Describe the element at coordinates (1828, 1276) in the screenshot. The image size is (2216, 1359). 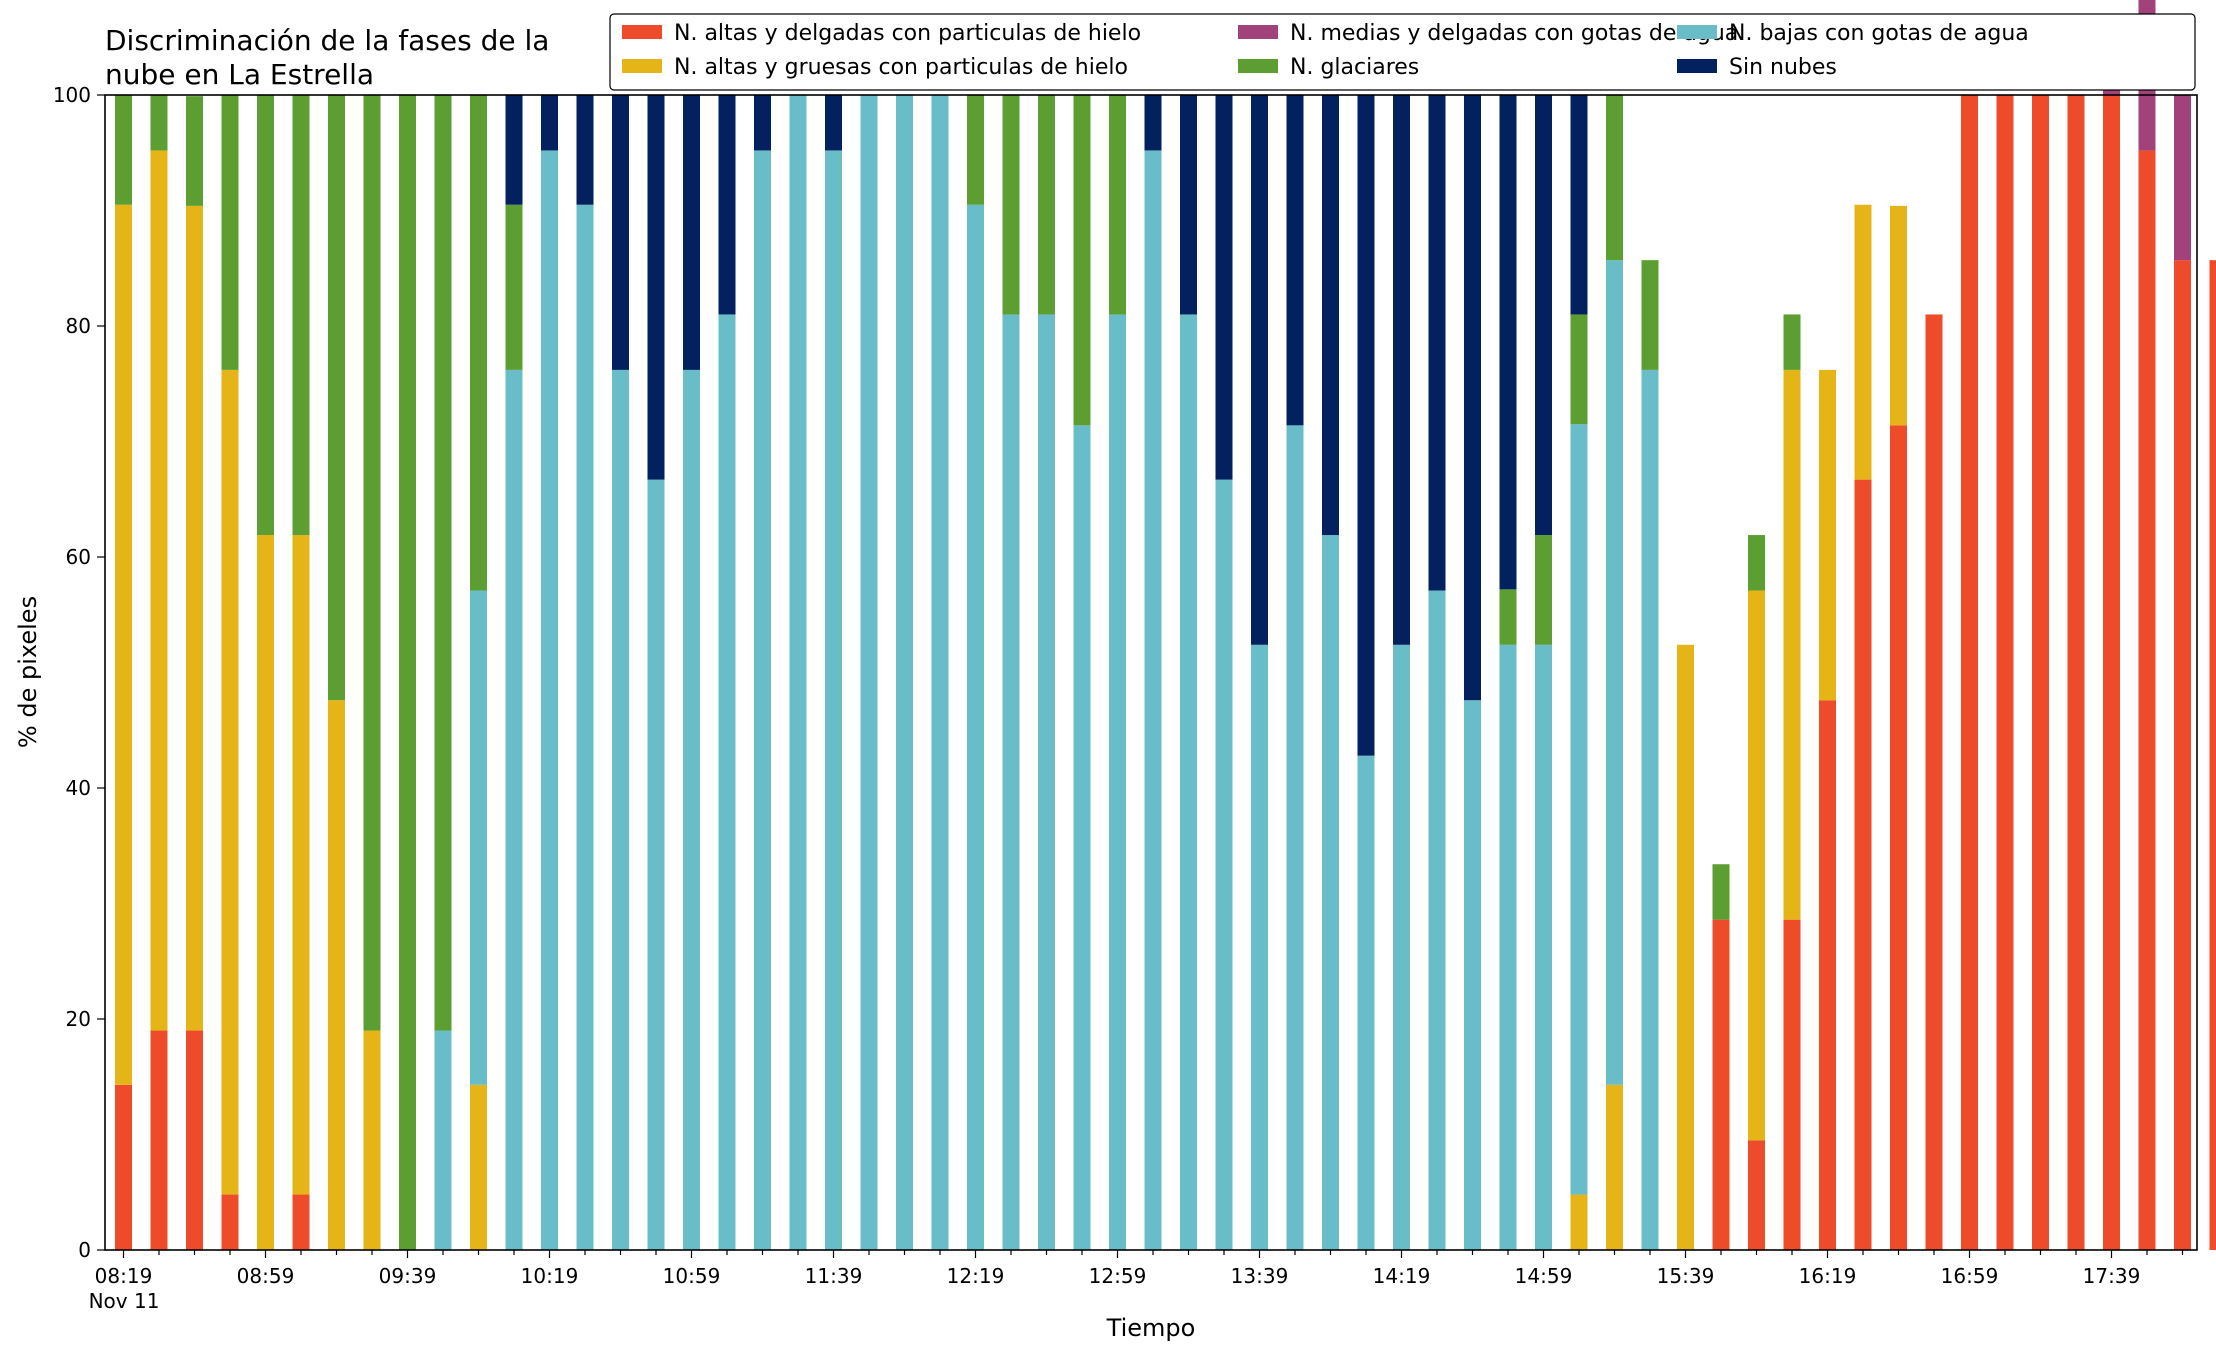
I see `x-tick-label: 16:19` at that location.